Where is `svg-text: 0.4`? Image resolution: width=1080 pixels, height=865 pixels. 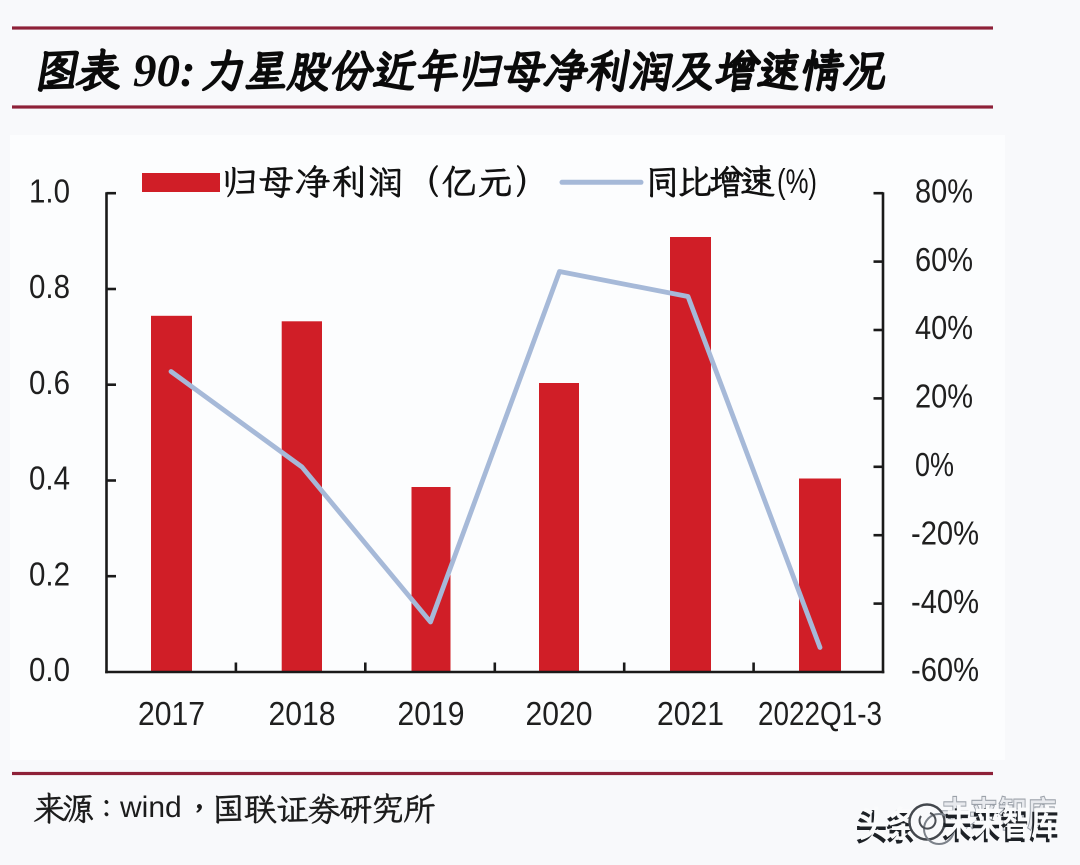
svg-text: 0.4 is located at coordinates (49, 478).